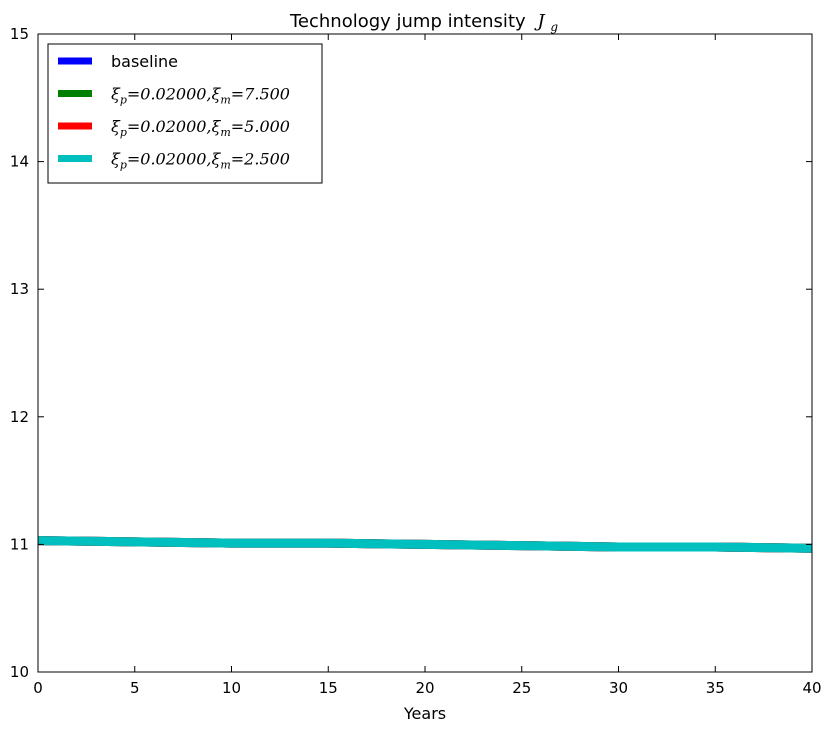 The width and height of the screenshot is (832, 732). I want to click on chart-title-math: J, so click(539, 21).